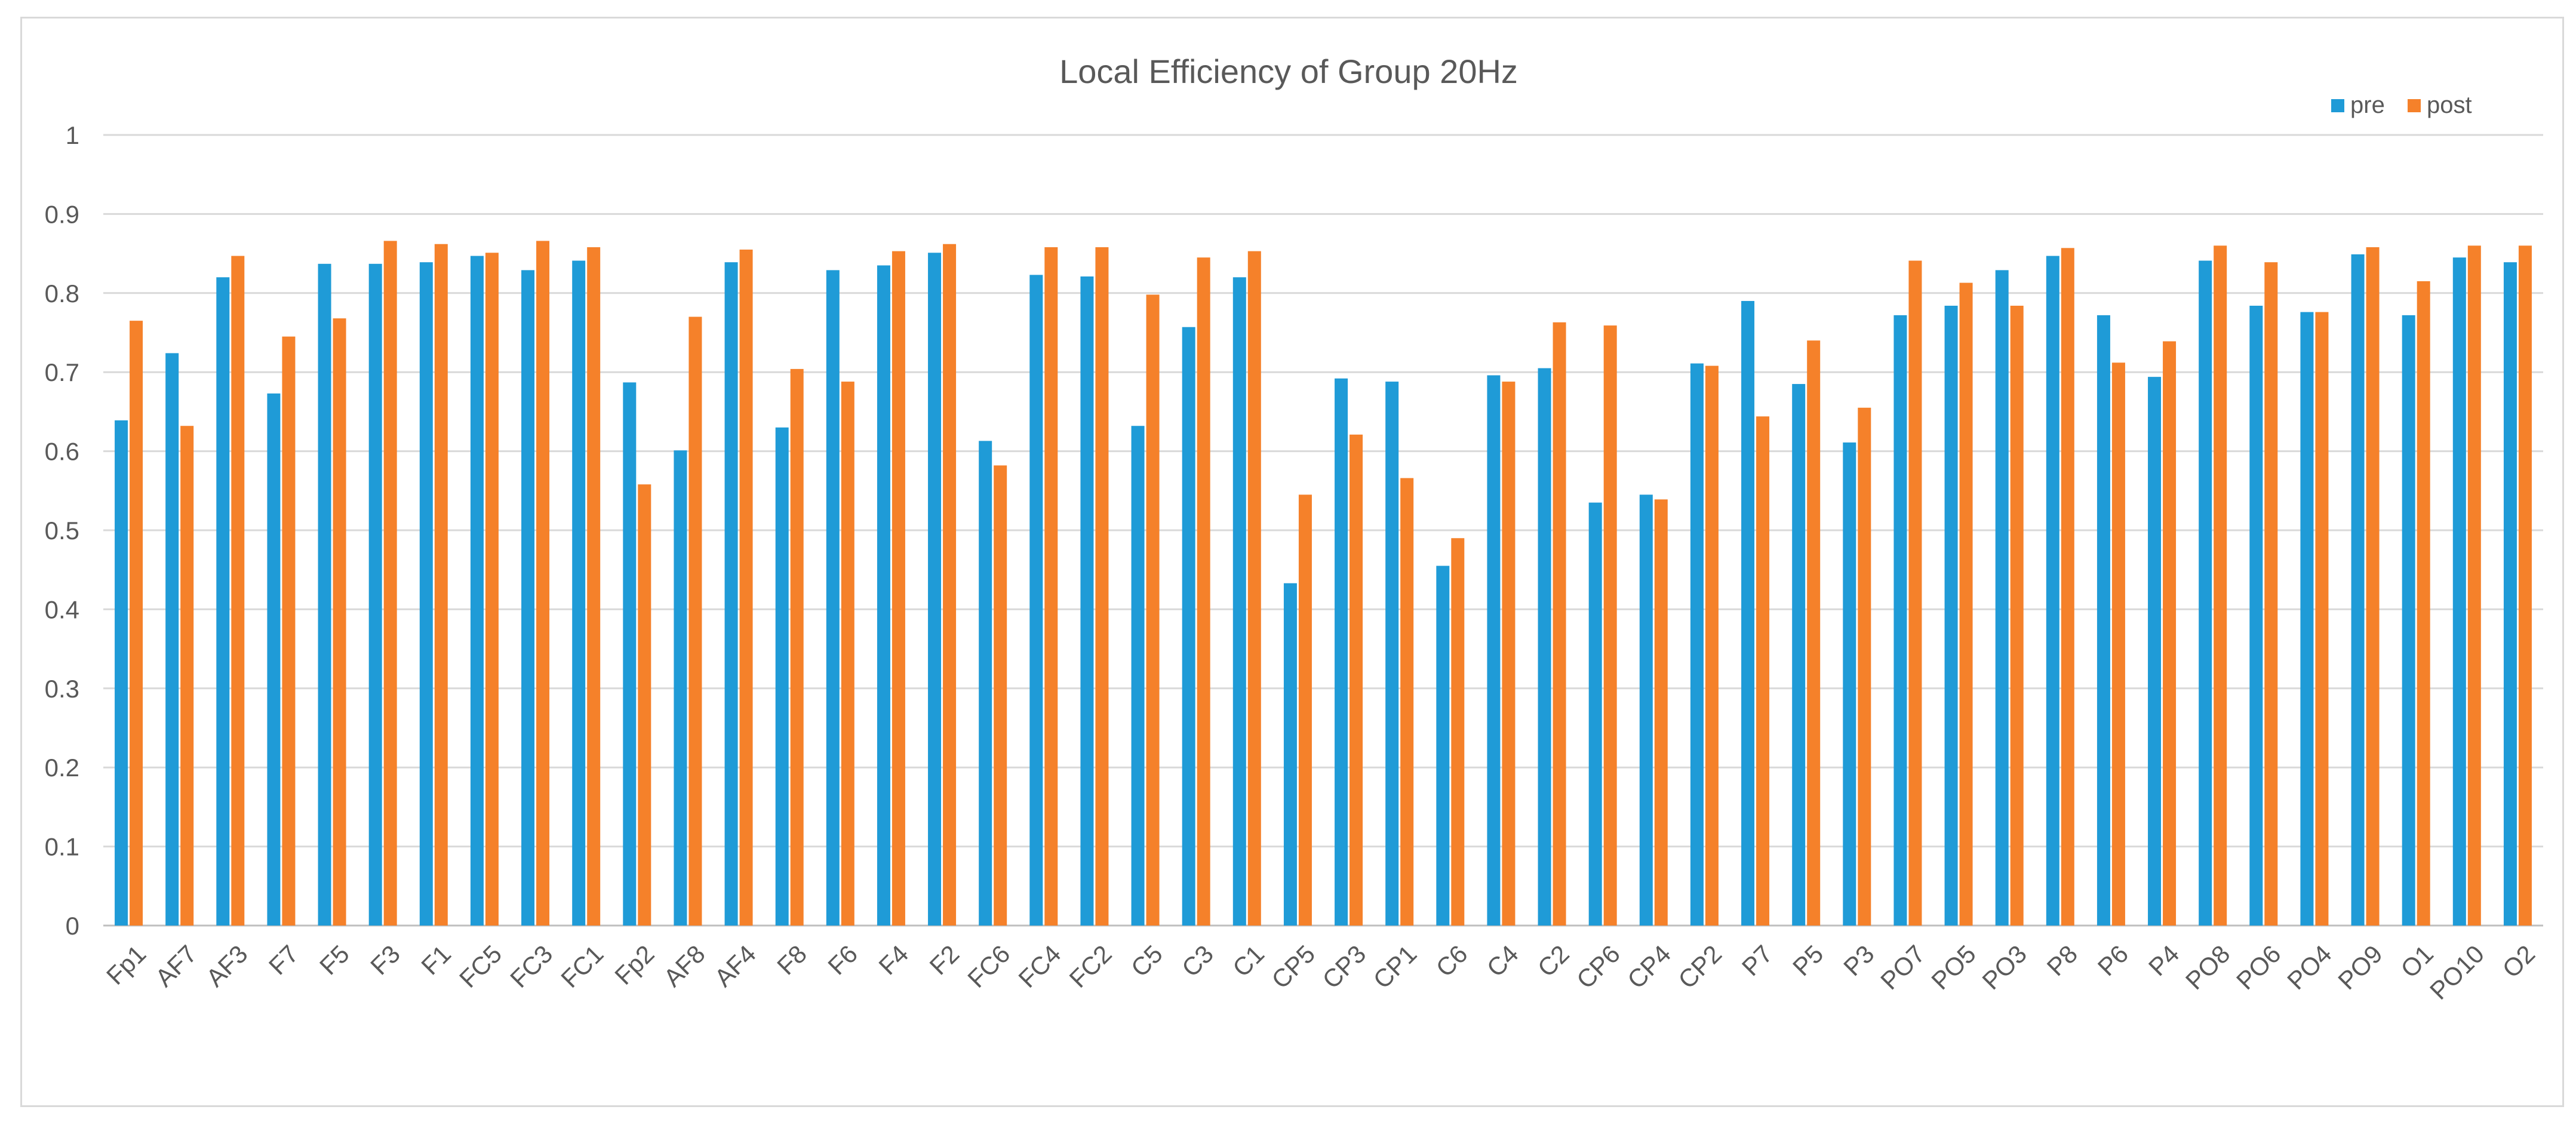  I want to click on bar-post-C3, so click(1203, 592).